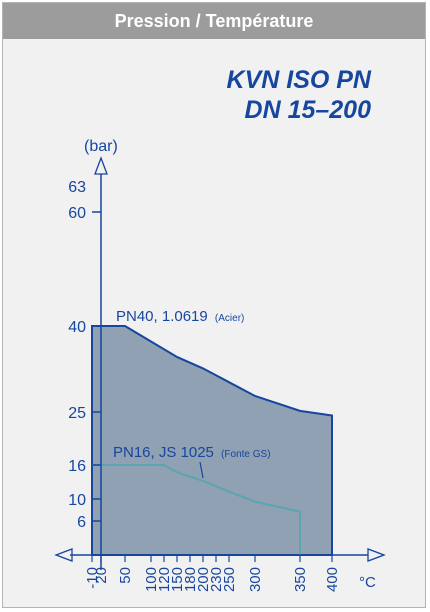 The width and height of the screenshot is (430, 612). I want to click on x-tick-label: 200, so click(203, 579).